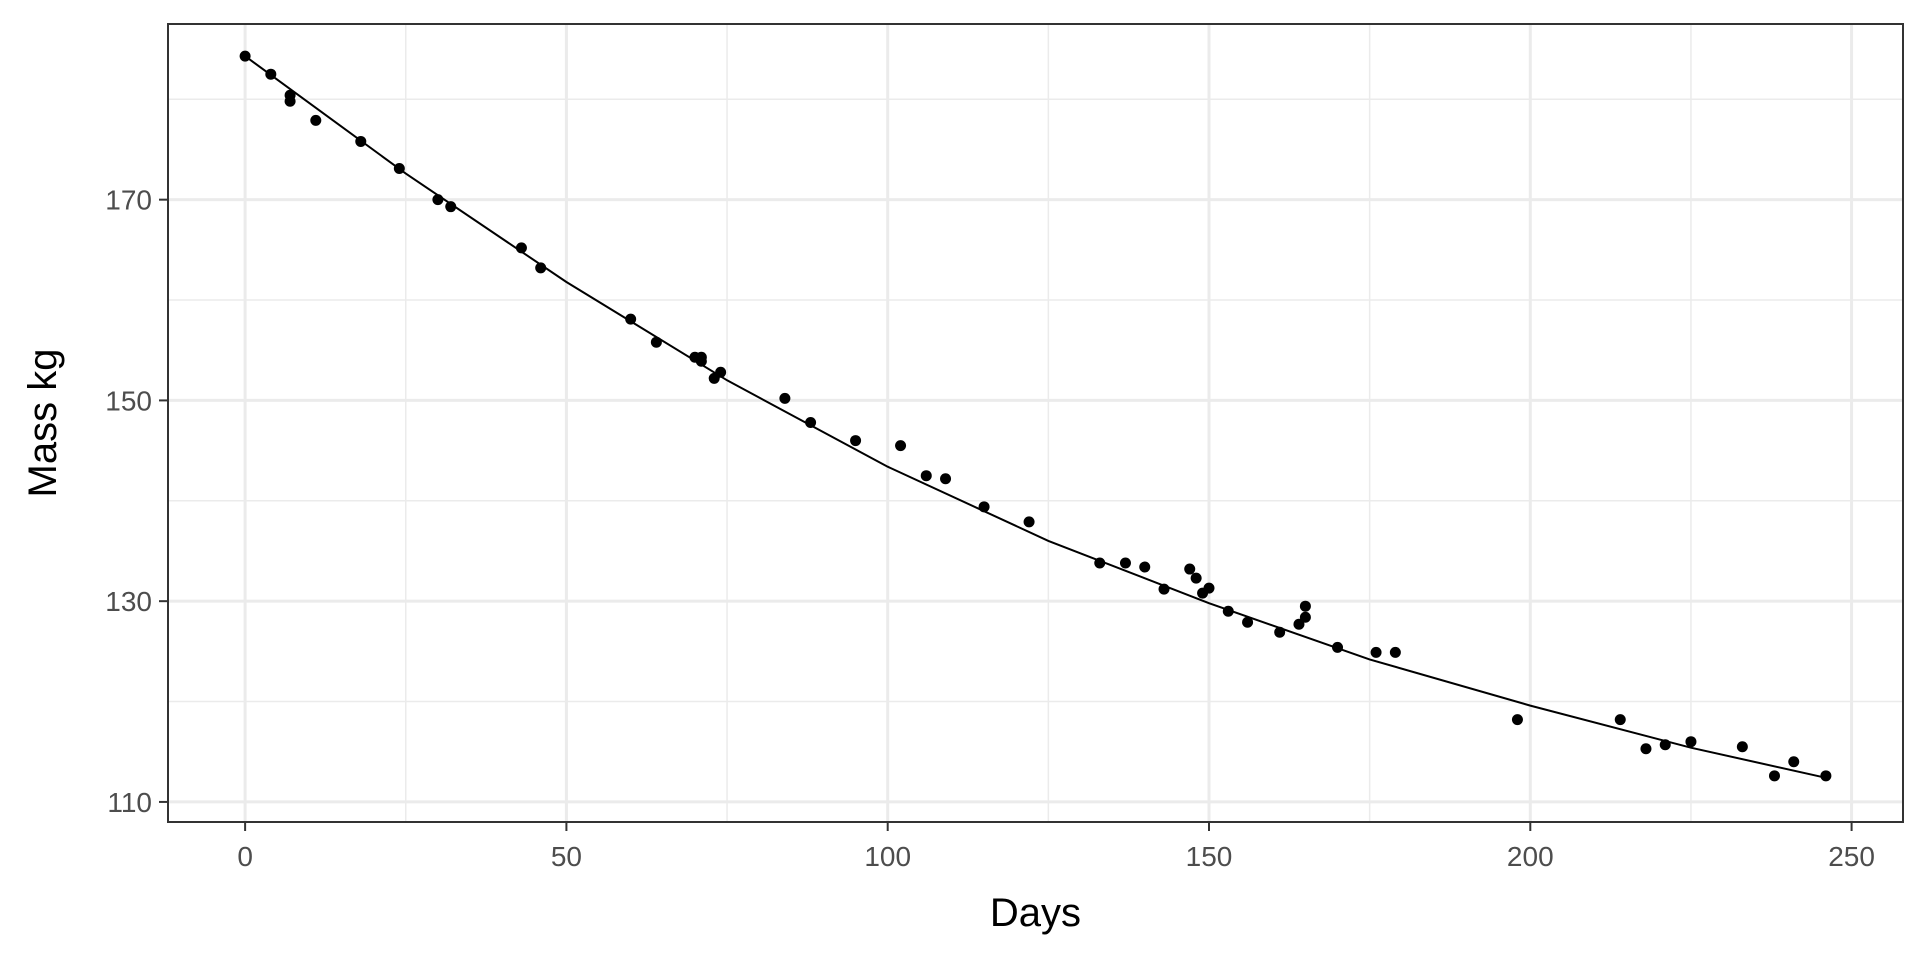 The width and height of the screenshot is (1920, 960). I want to click on x-tick-label: 150, so click(1209, 856).